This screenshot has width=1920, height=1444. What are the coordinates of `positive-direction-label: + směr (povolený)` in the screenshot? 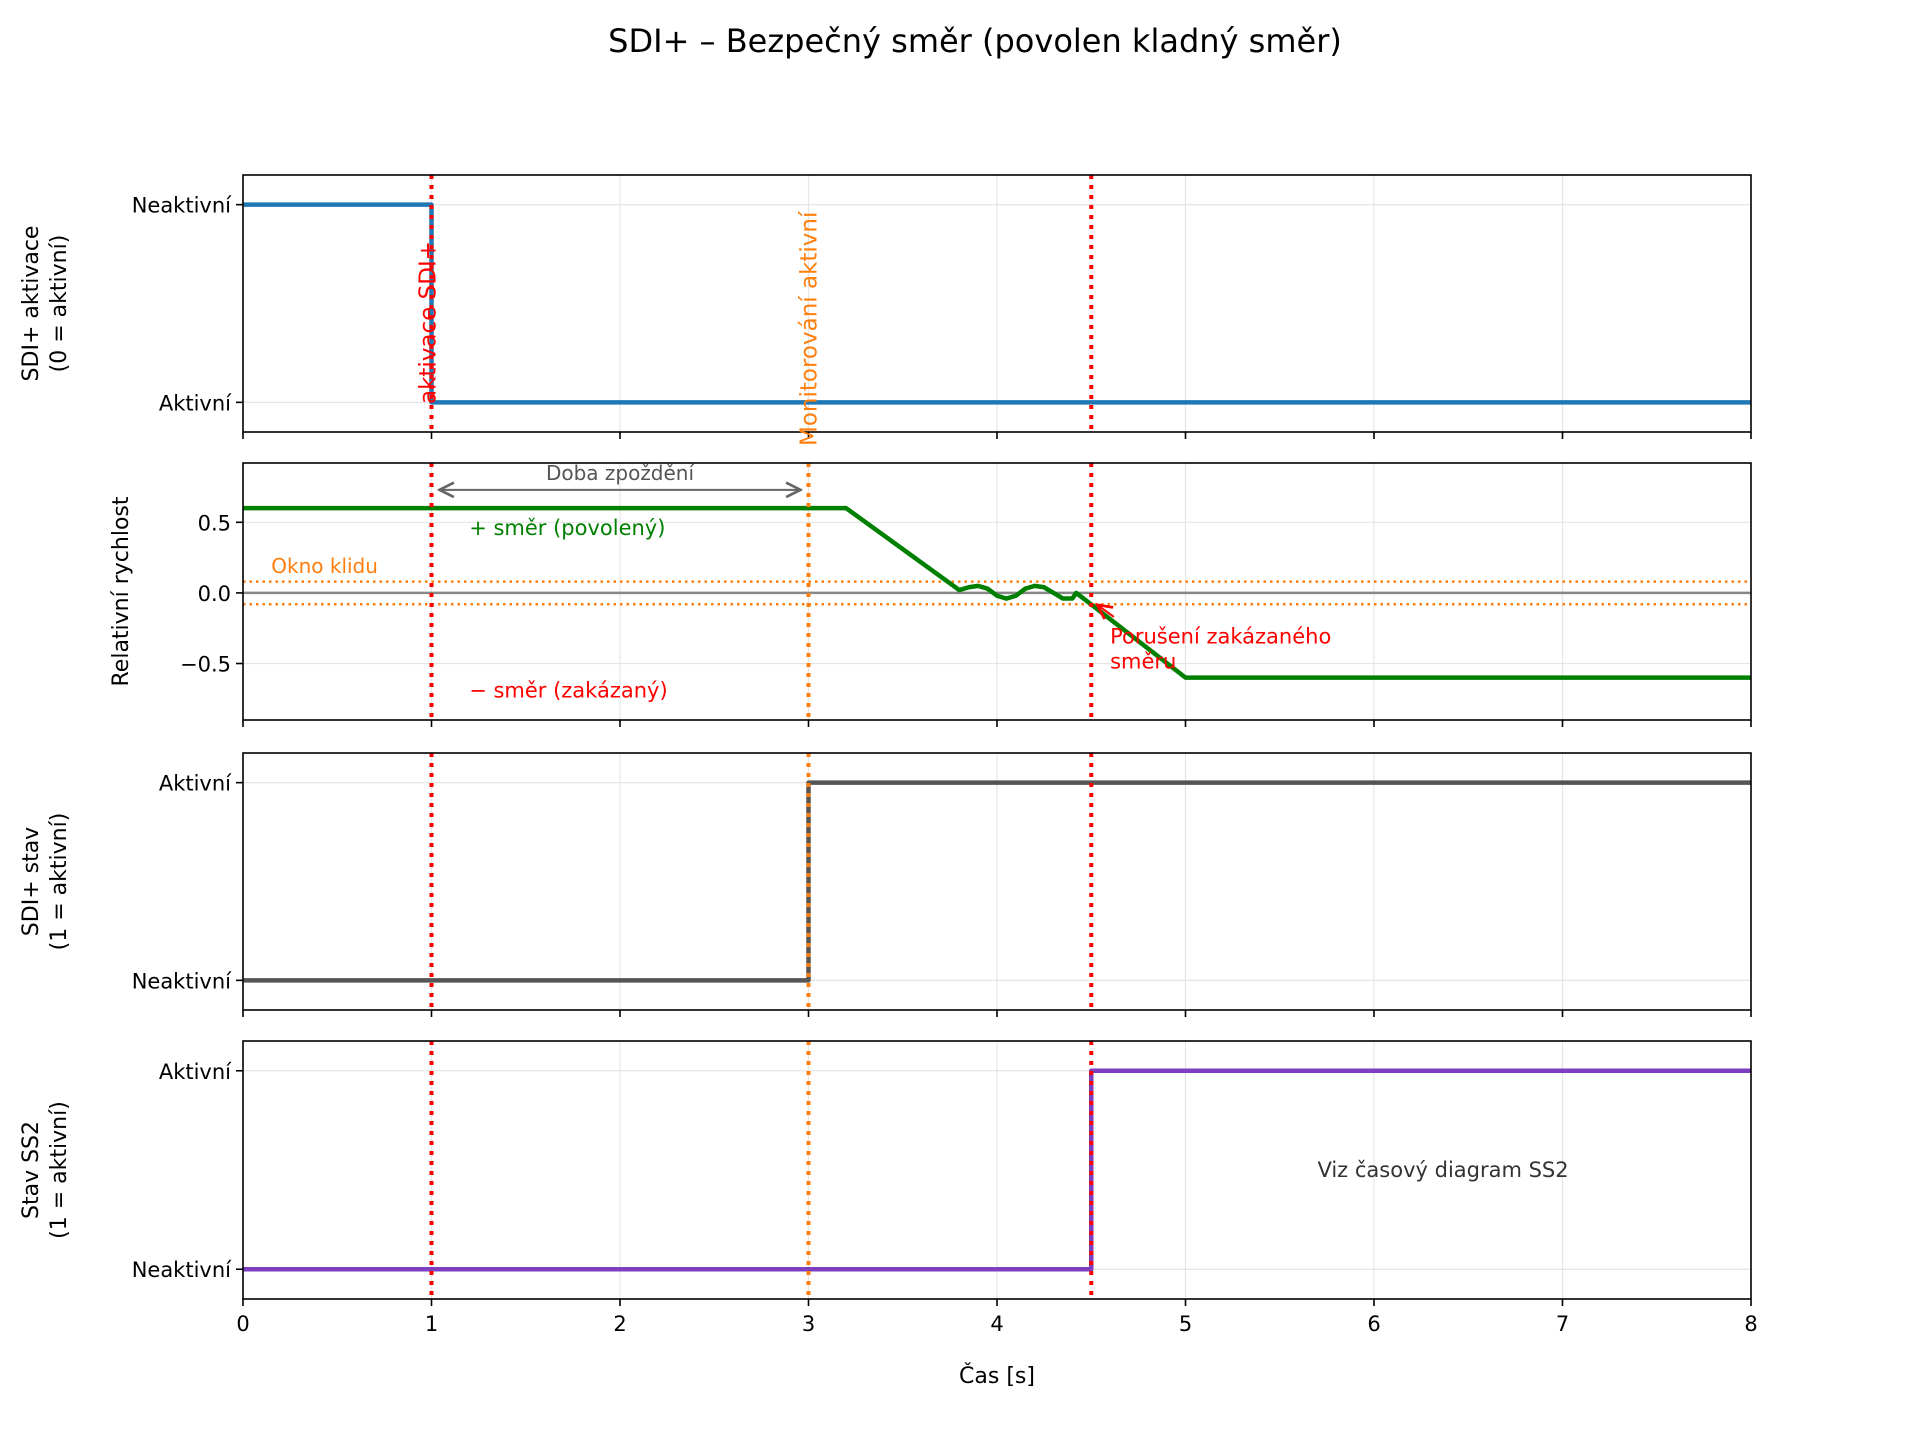 It's located at (567, 528).